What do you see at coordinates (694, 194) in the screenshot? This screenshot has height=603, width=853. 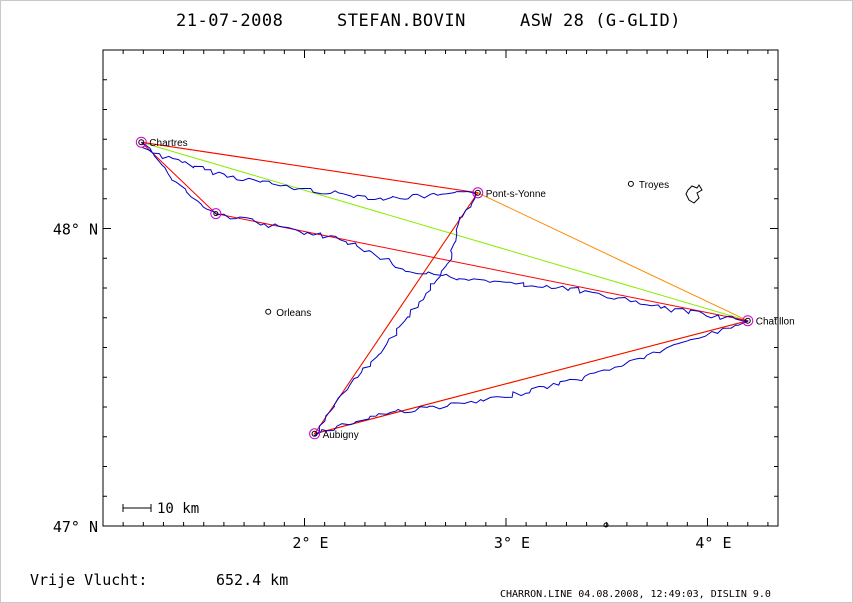 I see `lake-icon` at bounding box center [694, 194].